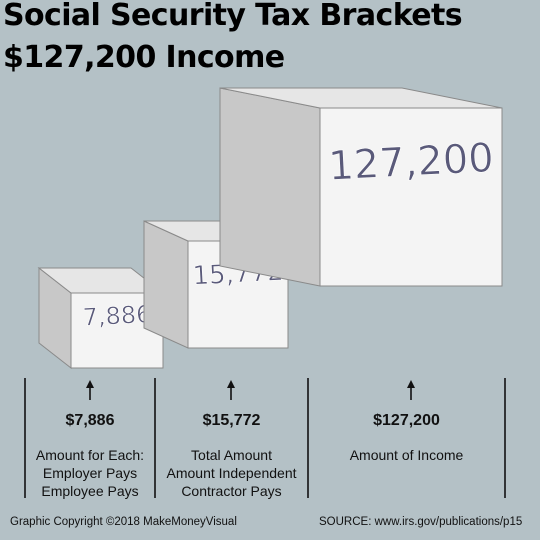 The image size is (540, 540). What do you see at coordinates (233, 16) in the screenshot?
I see `chart-title-line1: Social Security Tax Brackets` at bounding box center [233, 16].